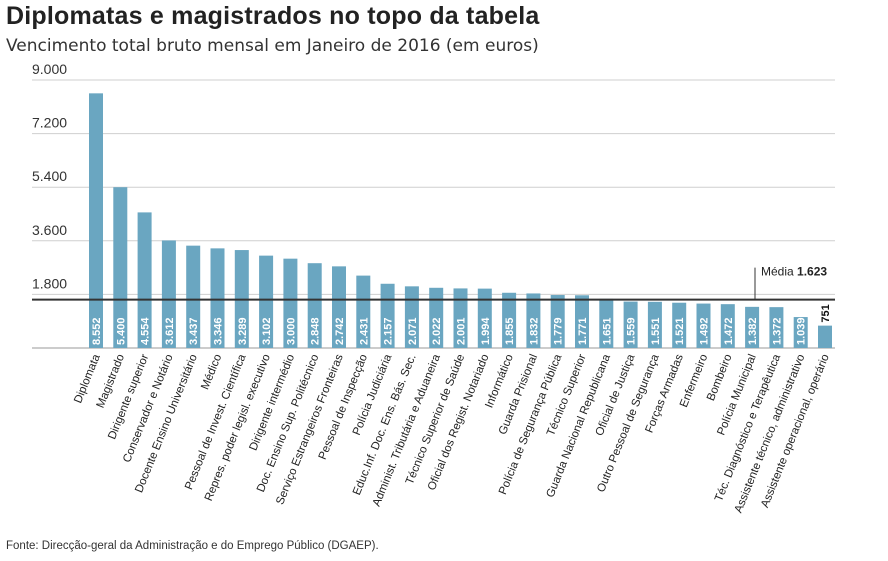 Image resolution: width=888 pixels, height=561 pixels. I want to click on bar-value-label: 5.400, so click(121, 331).